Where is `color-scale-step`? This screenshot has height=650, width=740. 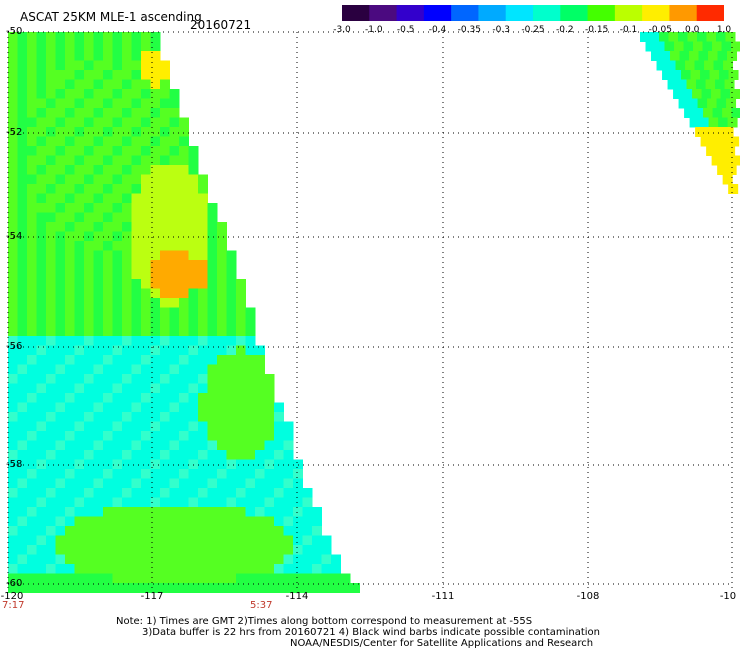
color-scale-step is located at coordinates (356, 13).